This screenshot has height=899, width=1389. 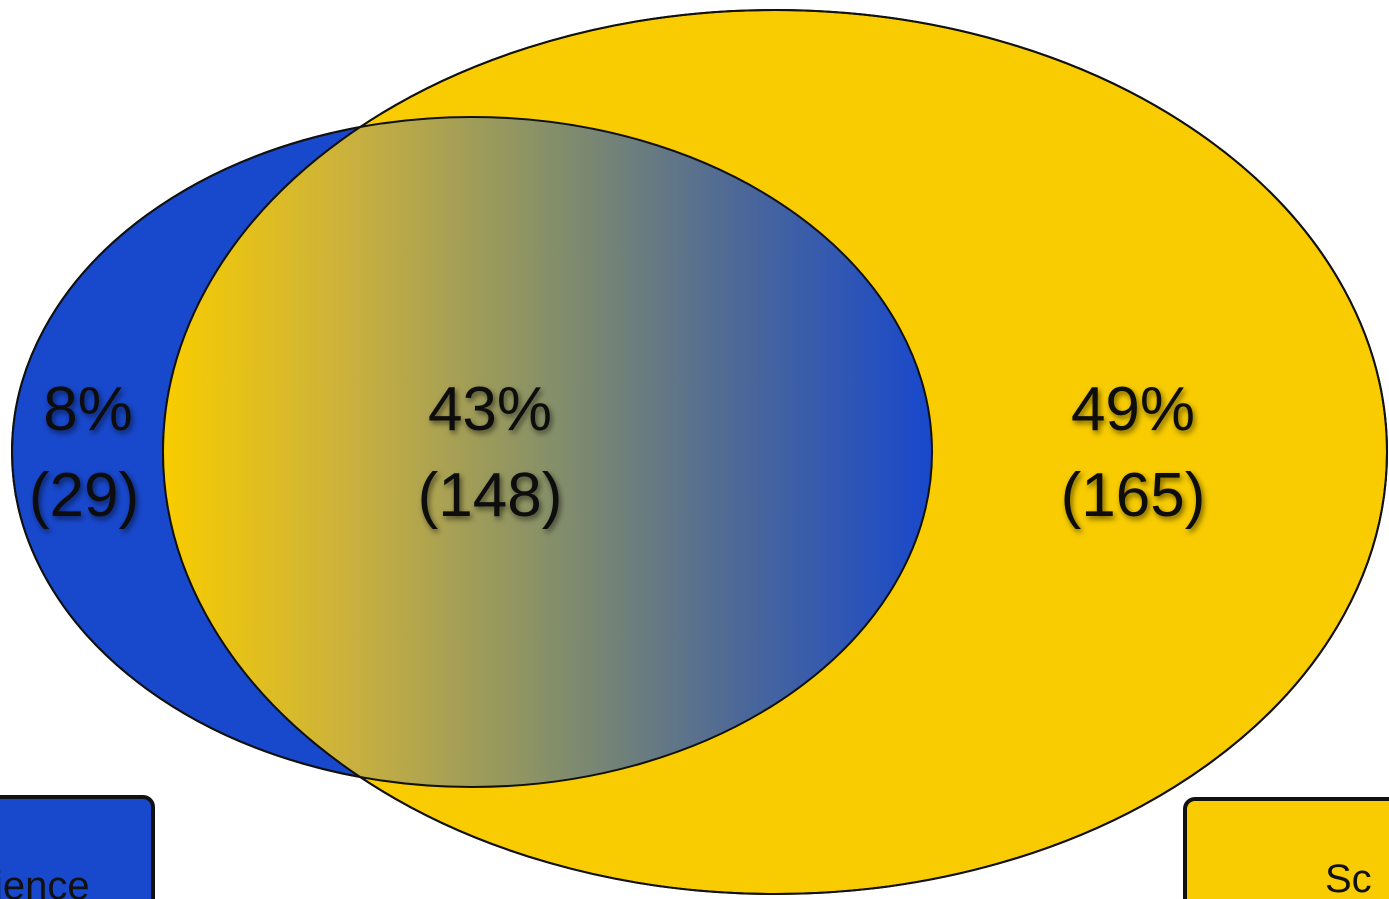 I want to click on overlap-count: (148), so click(x=490, y=495).